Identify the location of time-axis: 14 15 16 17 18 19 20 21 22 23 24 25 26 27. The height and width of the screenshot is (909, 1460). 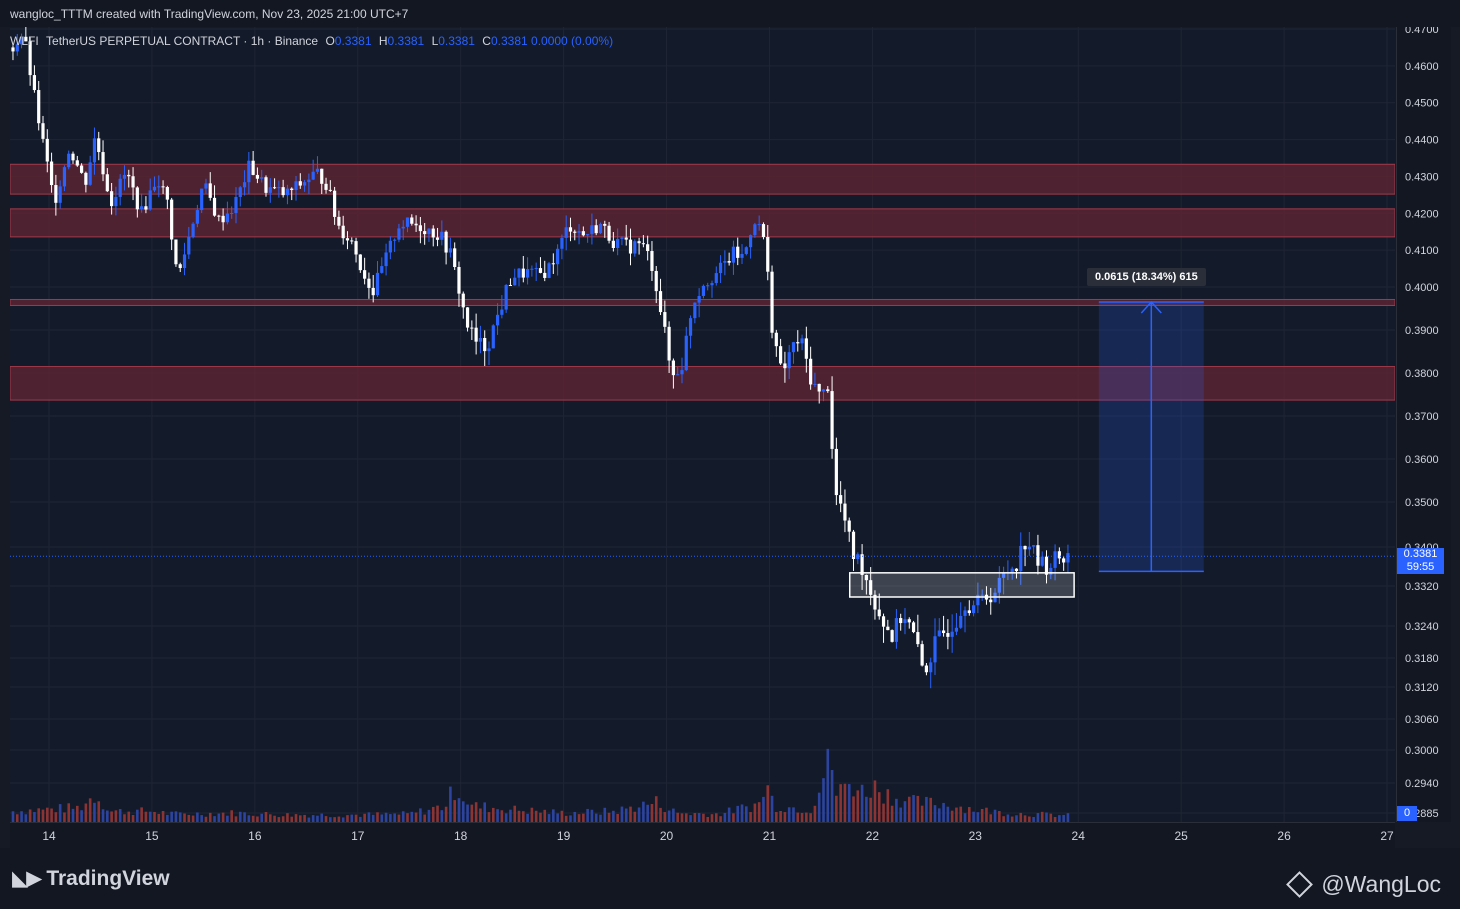
(702, 835).